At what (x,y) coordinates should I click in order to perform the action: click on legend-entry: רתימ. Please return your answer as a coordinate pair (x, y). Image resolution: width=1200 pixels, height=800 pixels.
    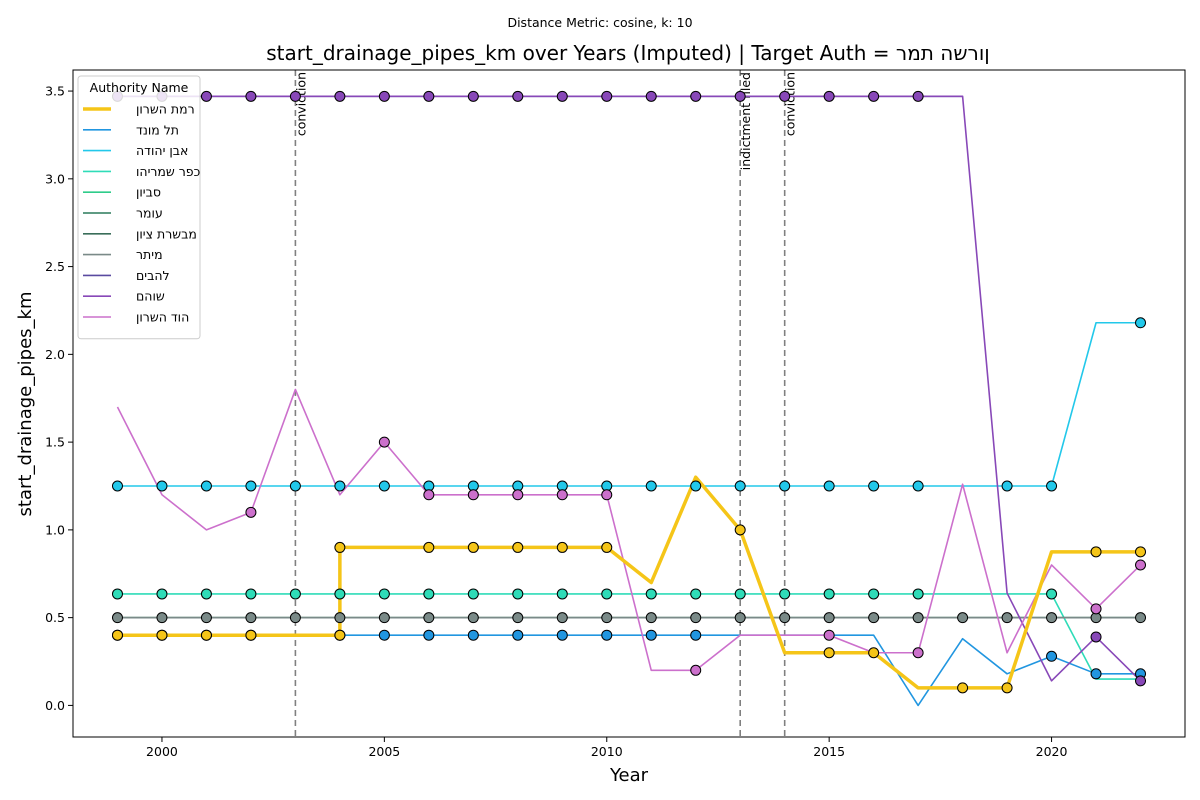
    Looking at the image, I should click on (149, 254).